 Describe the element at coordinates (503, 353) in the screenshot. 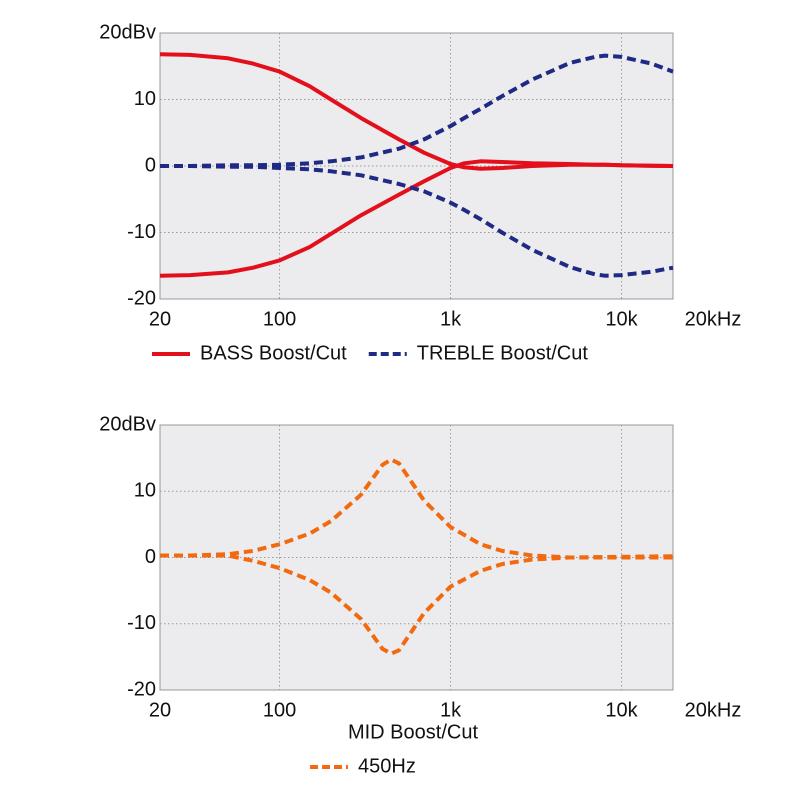

I see `legend-label: TREBLE Boost/Cut` at that location.